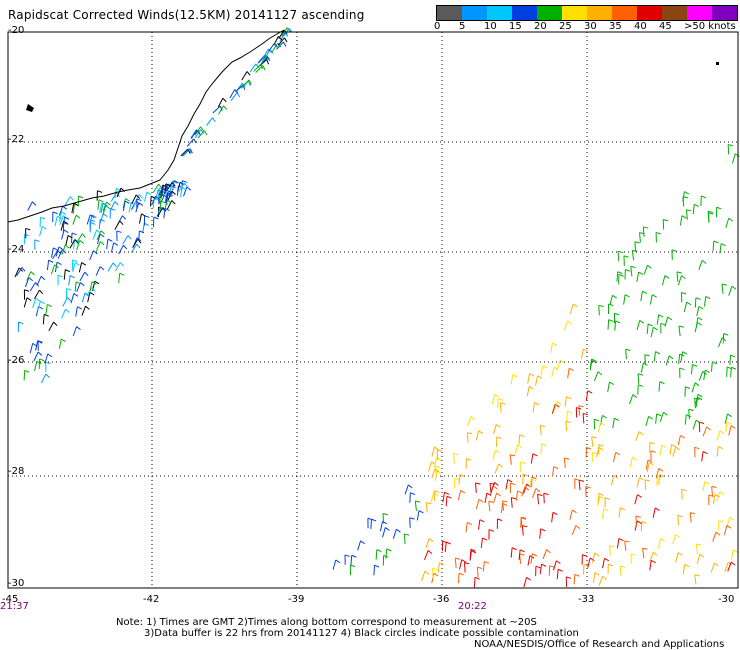 This screenshot has width=740, height=650. Describe the element at coordinates (151, 599) in the screenshot. I see `lon-label: -42` at that location.